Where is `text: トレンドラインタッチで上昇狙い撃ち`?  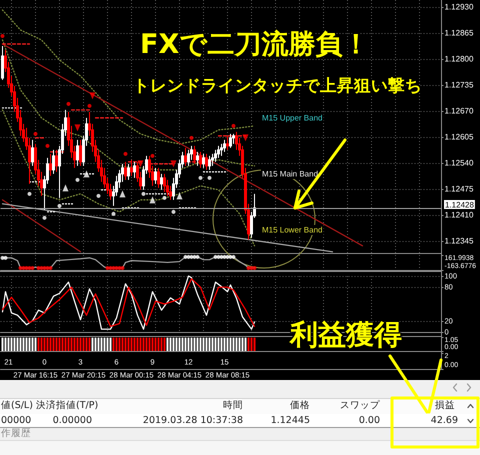
text: トレンドラインタッチで上昇狙い撃ち is located at coordinates (277, 85).